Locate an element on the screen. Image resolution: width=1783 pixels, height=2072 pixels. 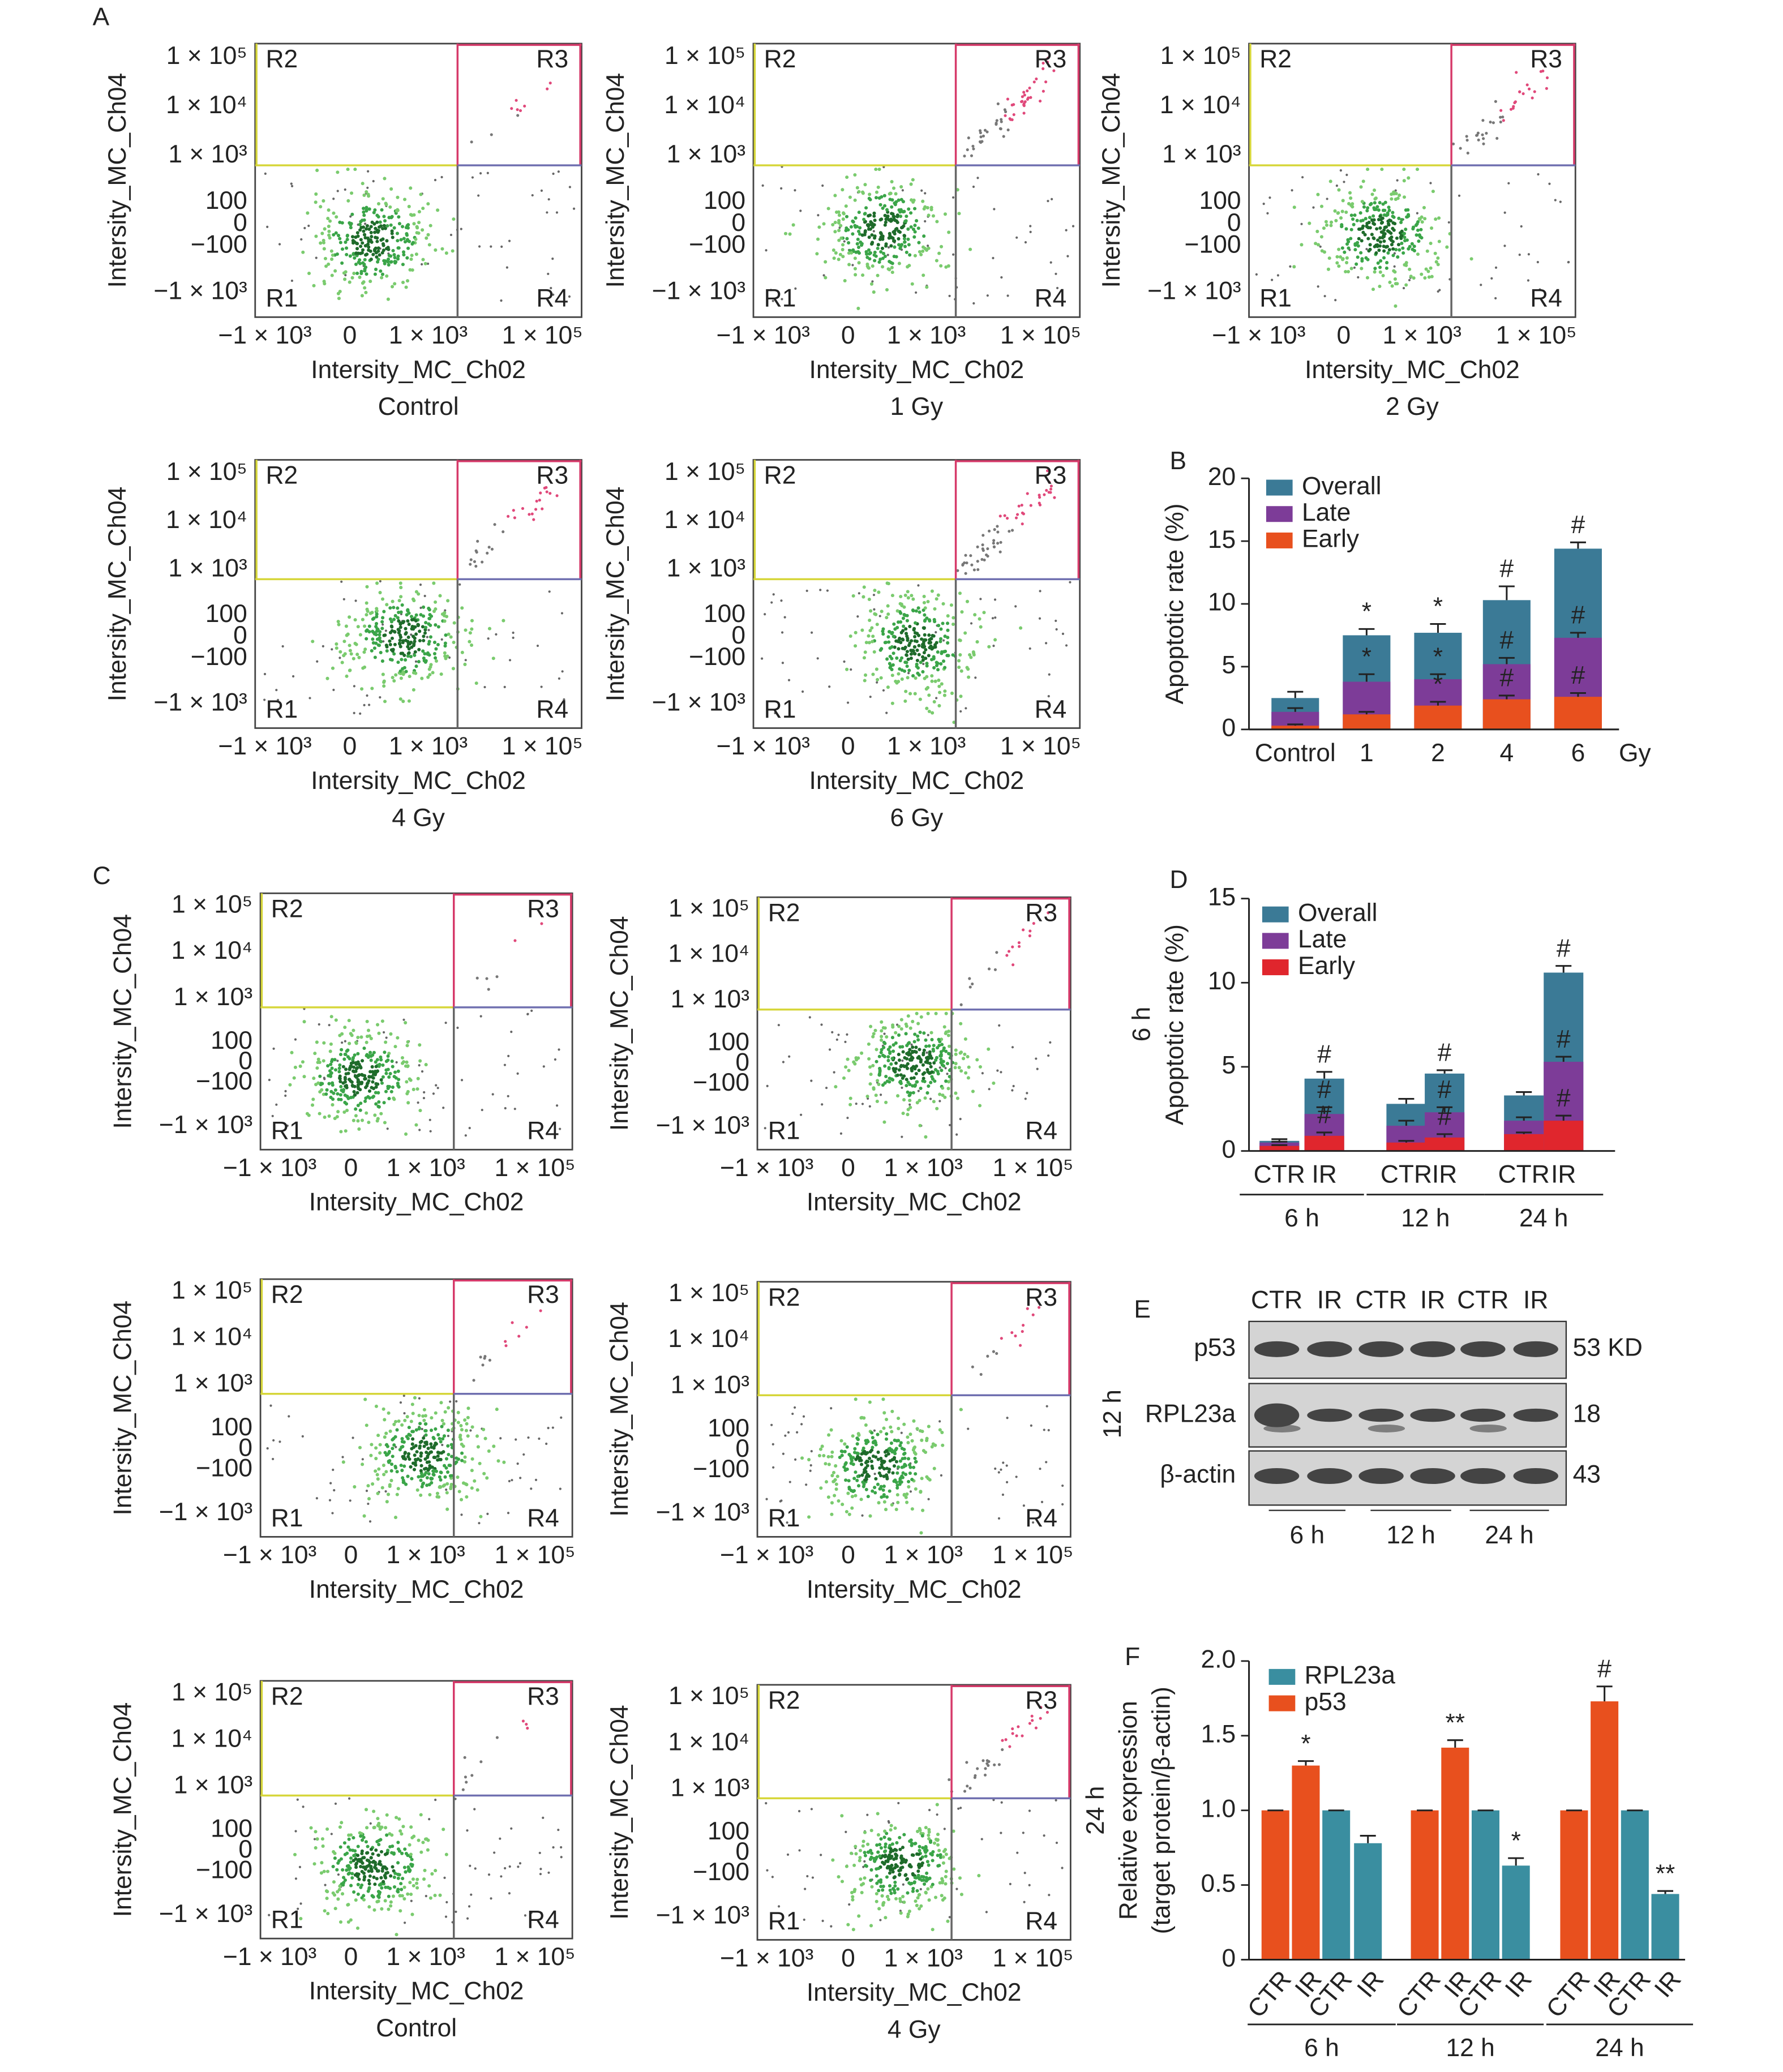
y-tick-label: 15 is located at coordinates (1222, 897).